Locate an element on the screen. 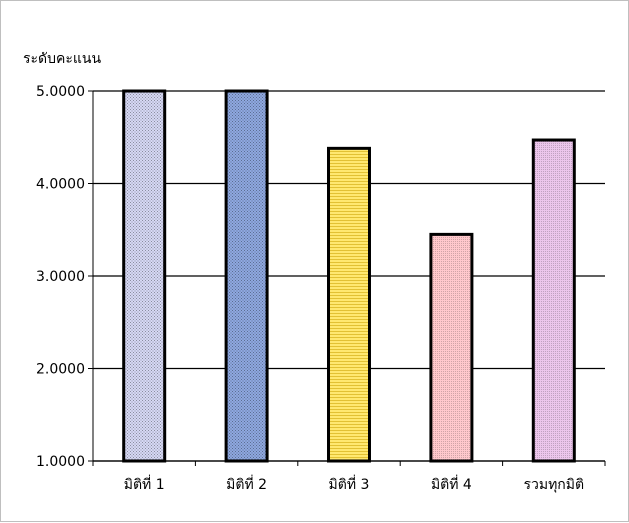  y-tick-label: 2.0000 is located at coordinates (60, 370).